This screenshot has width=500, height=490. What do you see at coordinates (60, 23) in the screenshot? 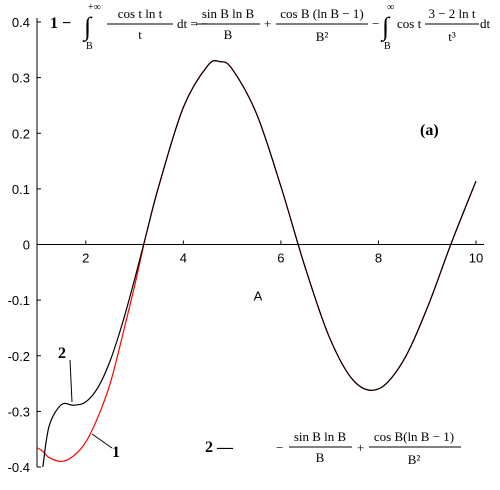
I see `eq-part: 1 −` at bounding box center [60, 23].